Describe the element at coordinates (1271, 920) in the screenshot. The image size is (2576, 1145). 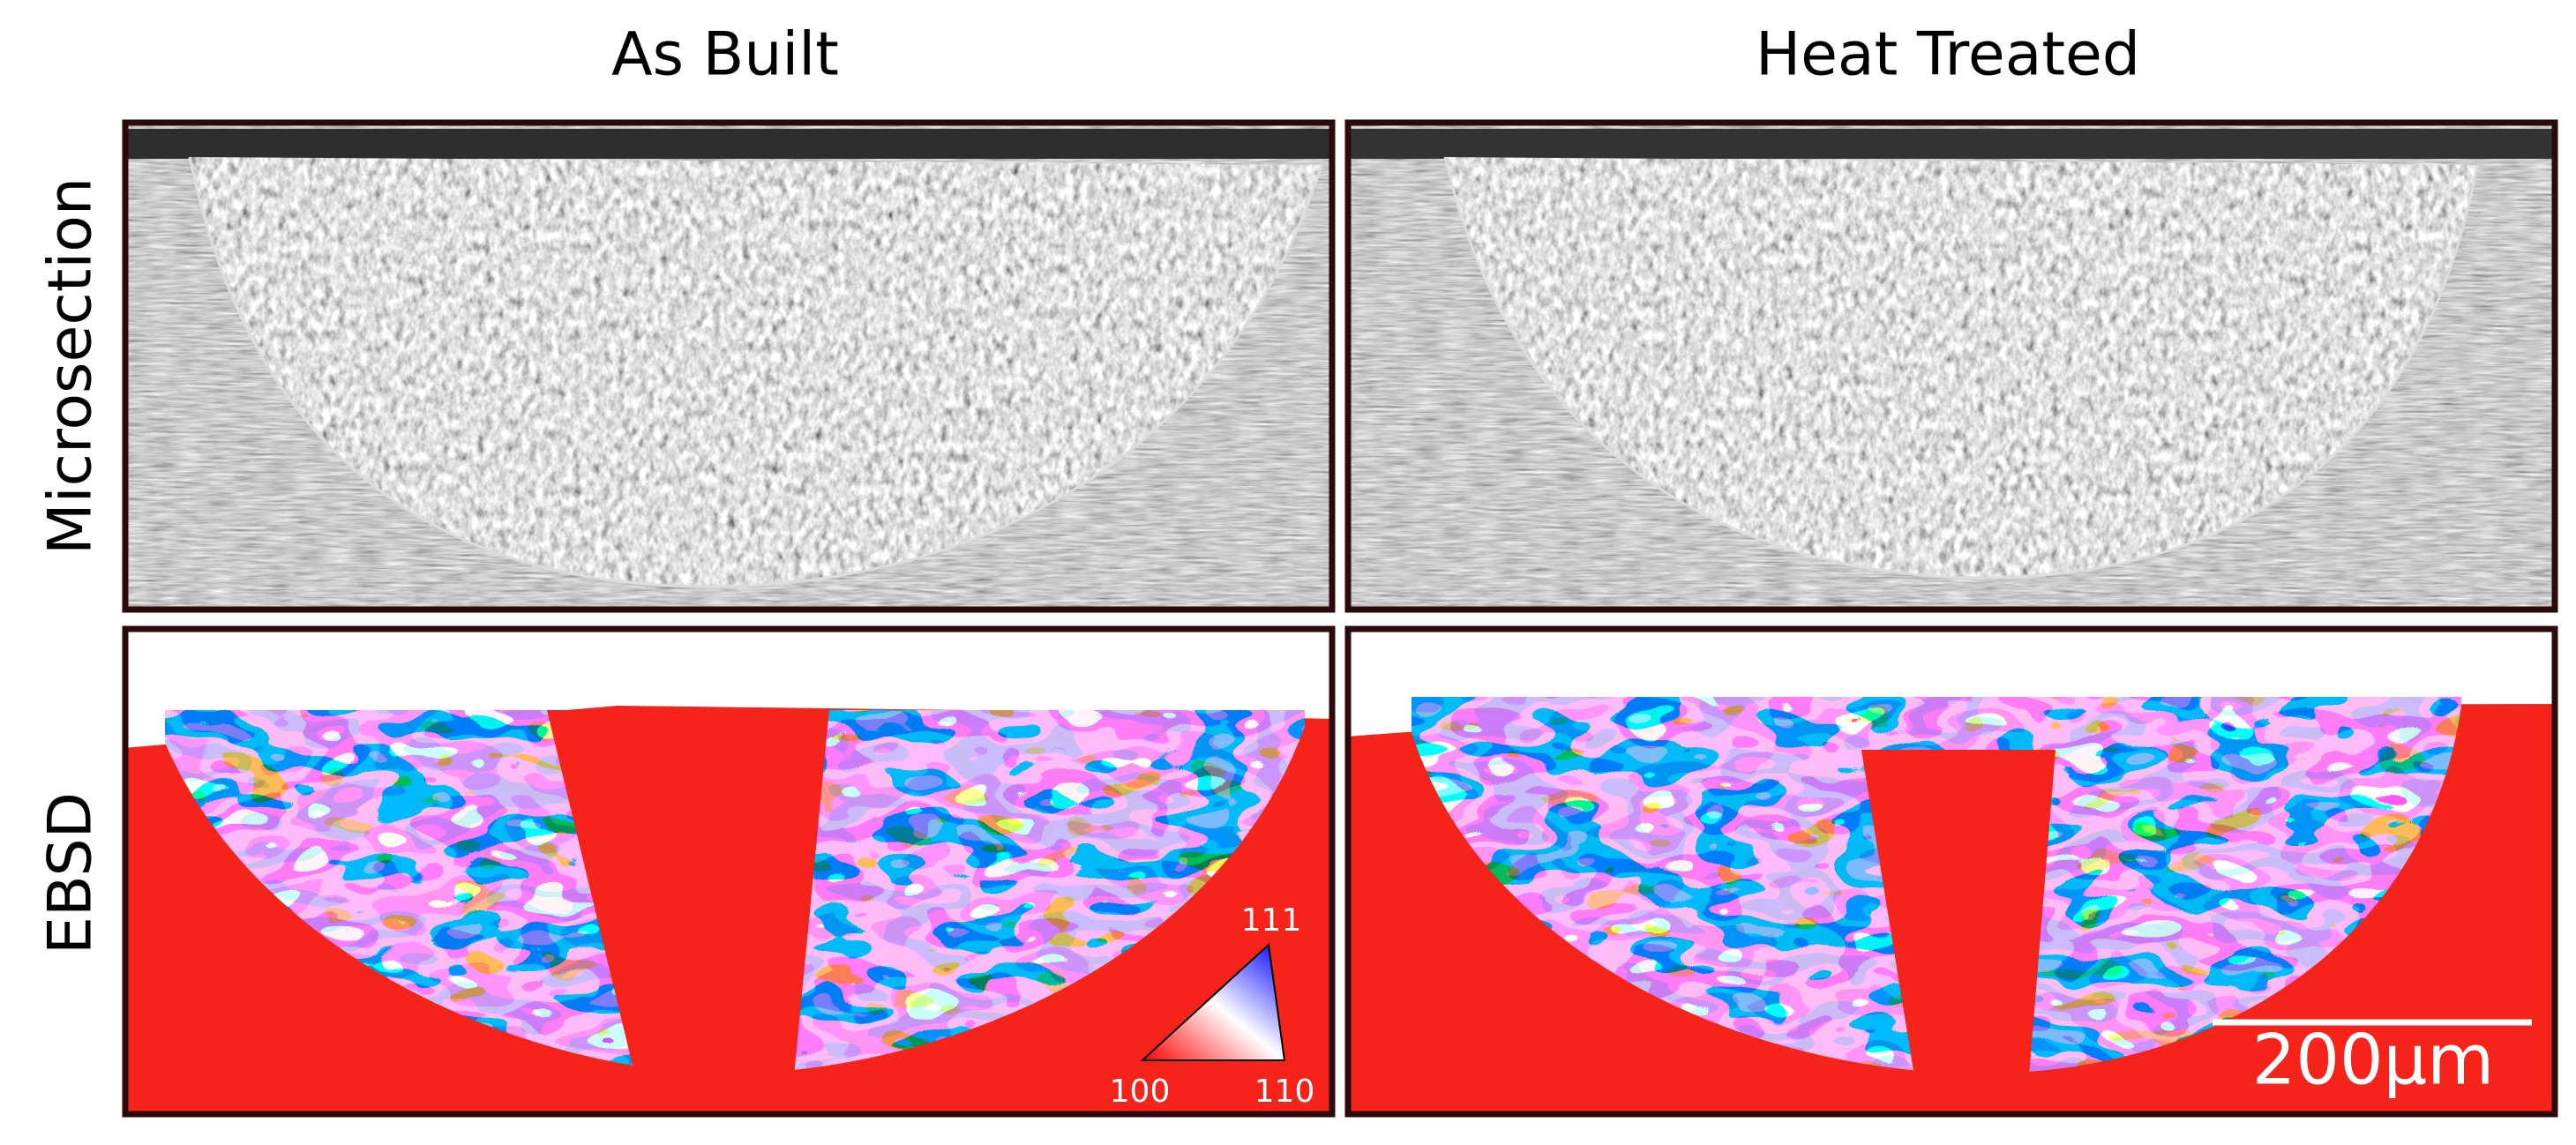
I see `ipf-label: 111` at that location.